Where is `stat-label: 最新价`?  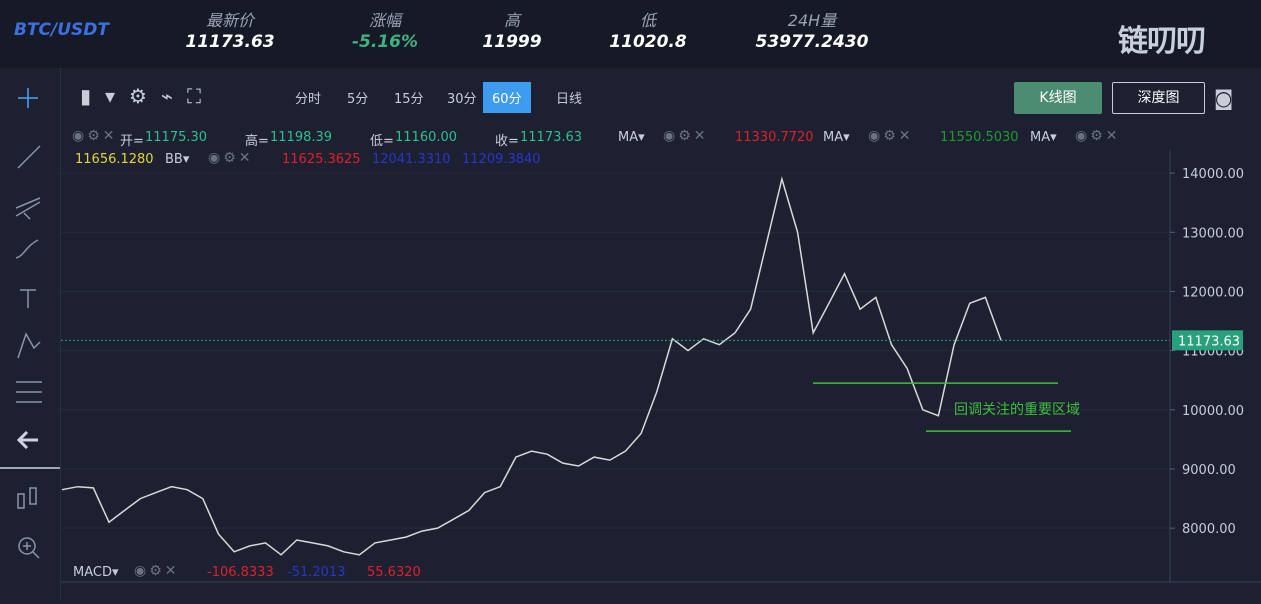
stat-label: 最新价 is located at coordinates (230, 20).